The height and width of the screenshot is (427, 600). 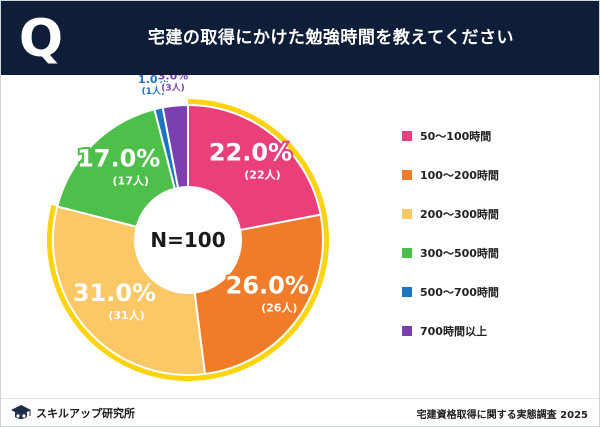 What do you see at coordinates (173, 79) in the screenshot?
I see `value-label-6: 3.0%` at bounding box center [173, 79].